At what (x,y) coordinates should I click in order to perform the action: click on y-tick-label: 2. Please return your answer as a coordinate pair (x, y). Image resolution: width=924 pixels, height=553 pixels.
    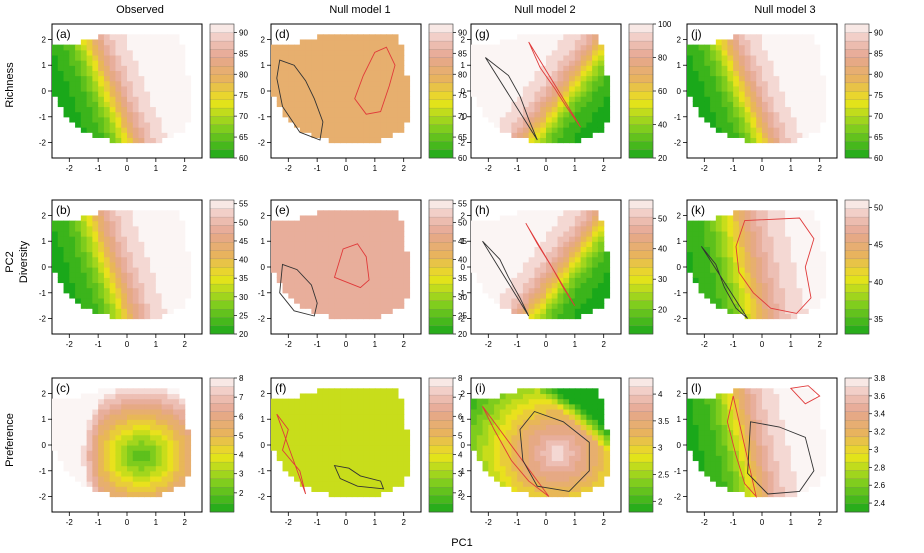
    Looking at the image, I should click on (679, 215).